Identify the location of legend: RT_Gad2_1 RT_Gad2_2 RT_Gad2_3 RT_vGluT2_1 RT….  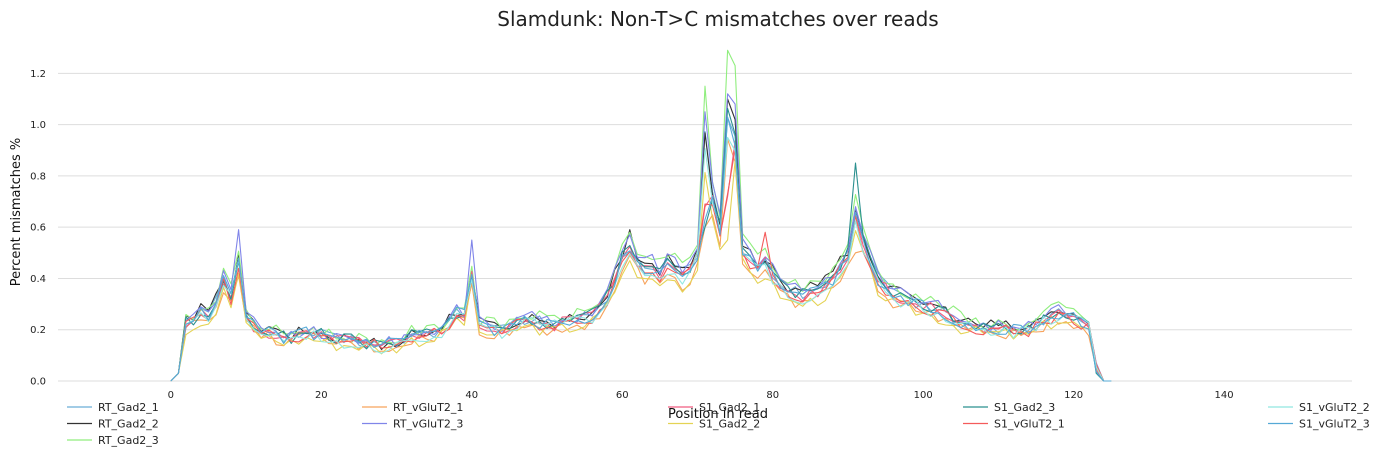
(718, 424).